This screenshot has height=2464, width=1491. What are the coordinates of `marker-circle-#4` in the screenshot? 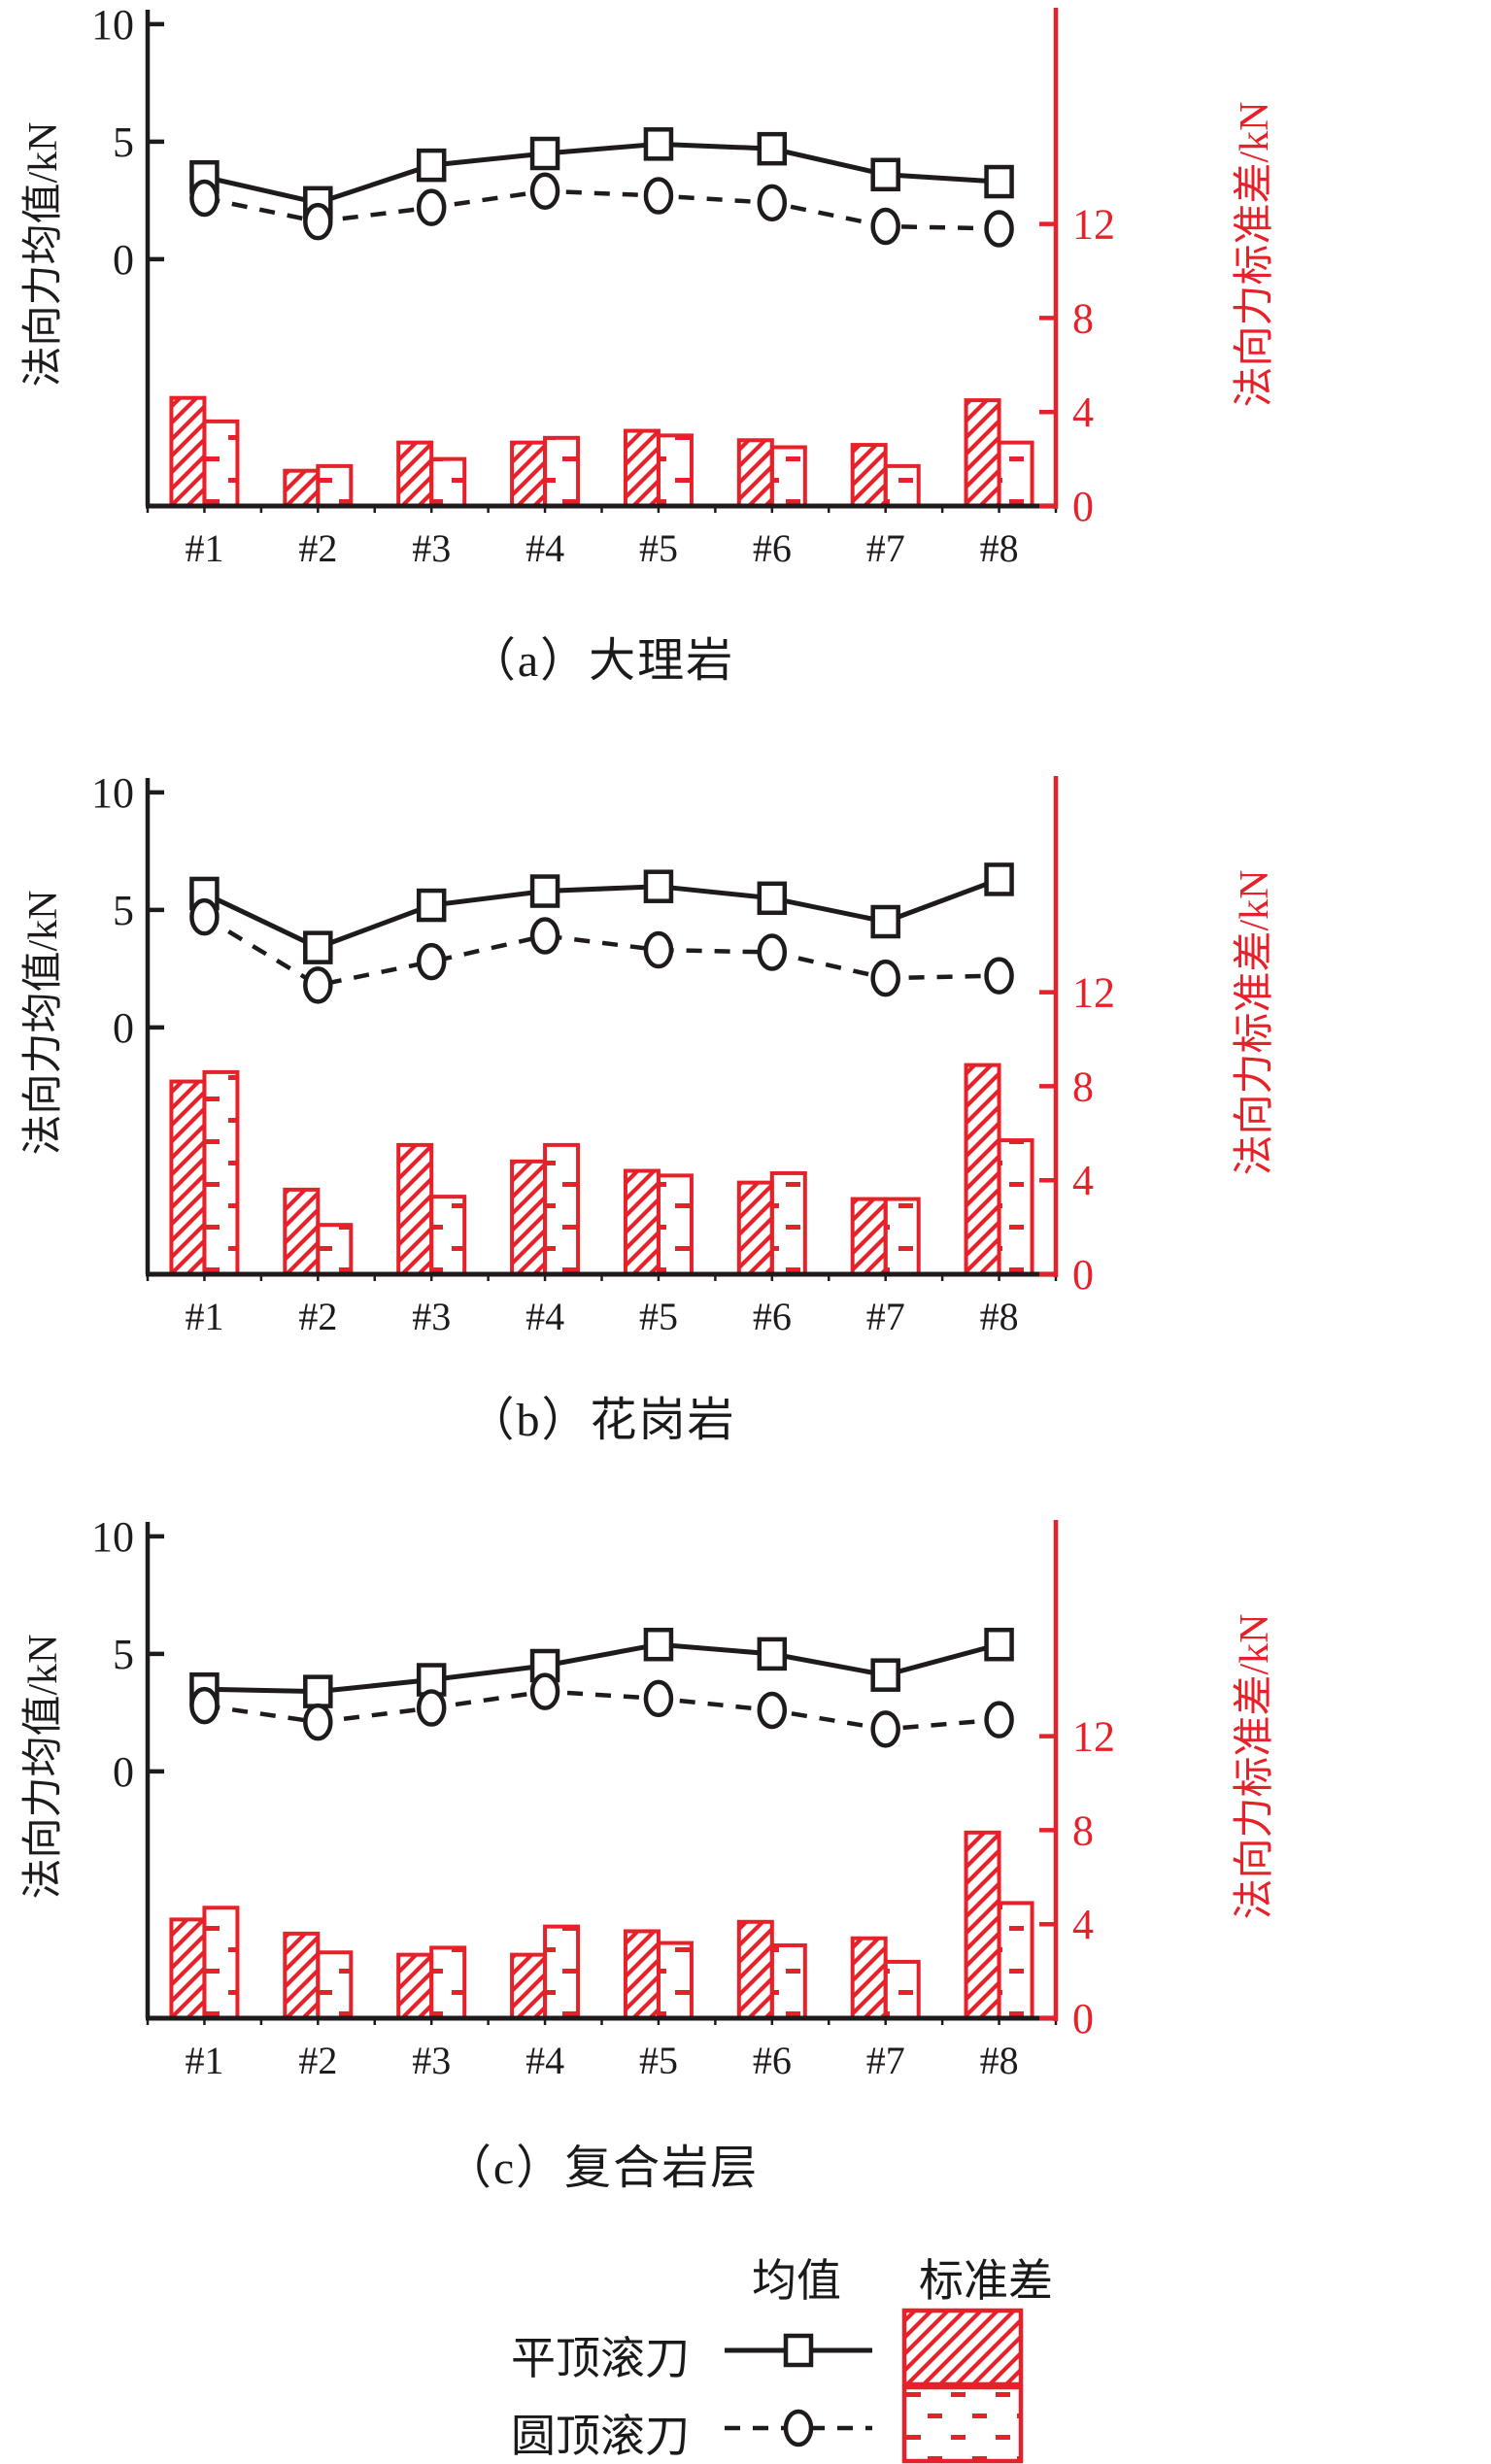 It's located at (544, 936).